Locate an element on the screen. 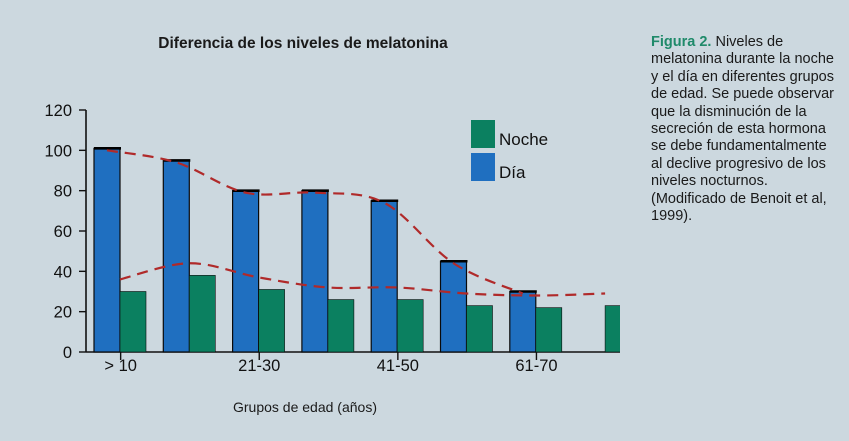 The image size is (849, 441). y-tick-label: 0 is located at coordinates (67, 353).